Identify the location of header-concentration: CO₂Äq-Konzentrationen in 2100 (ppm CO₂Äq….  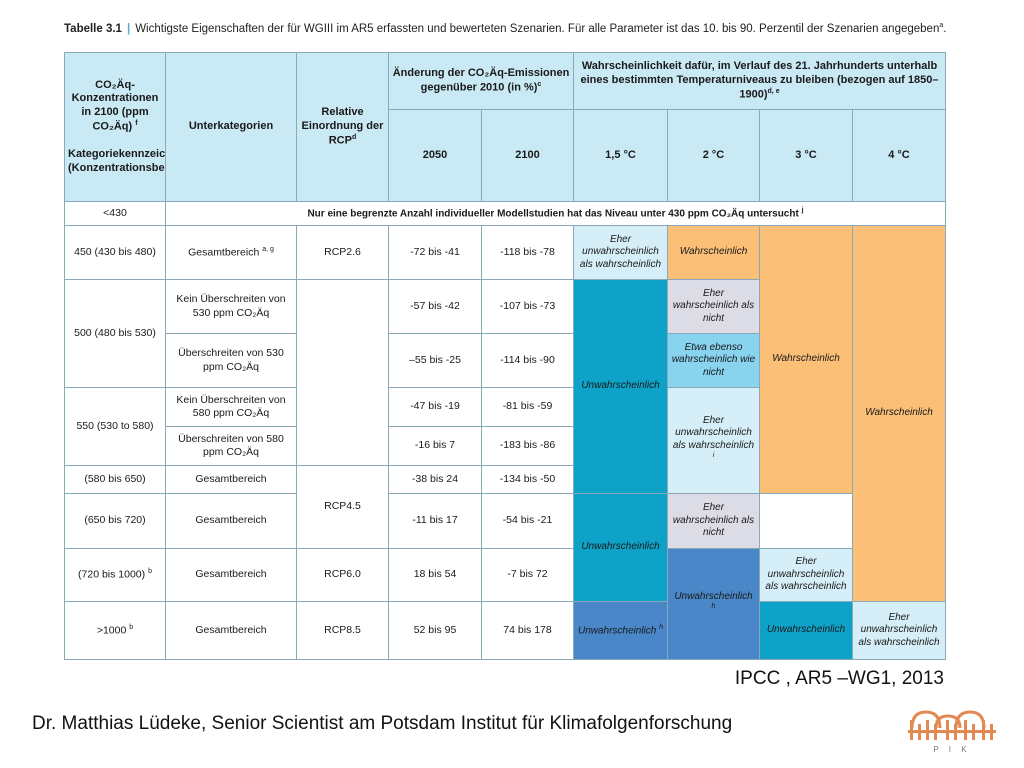
(115, 127).